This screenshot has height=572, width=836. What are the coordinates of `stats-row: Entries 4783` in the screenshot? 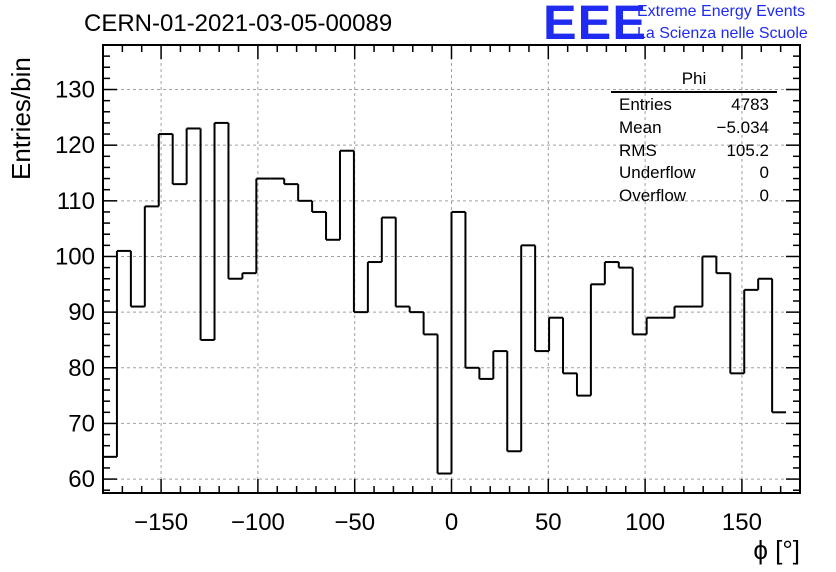 It's located at (694, 105).